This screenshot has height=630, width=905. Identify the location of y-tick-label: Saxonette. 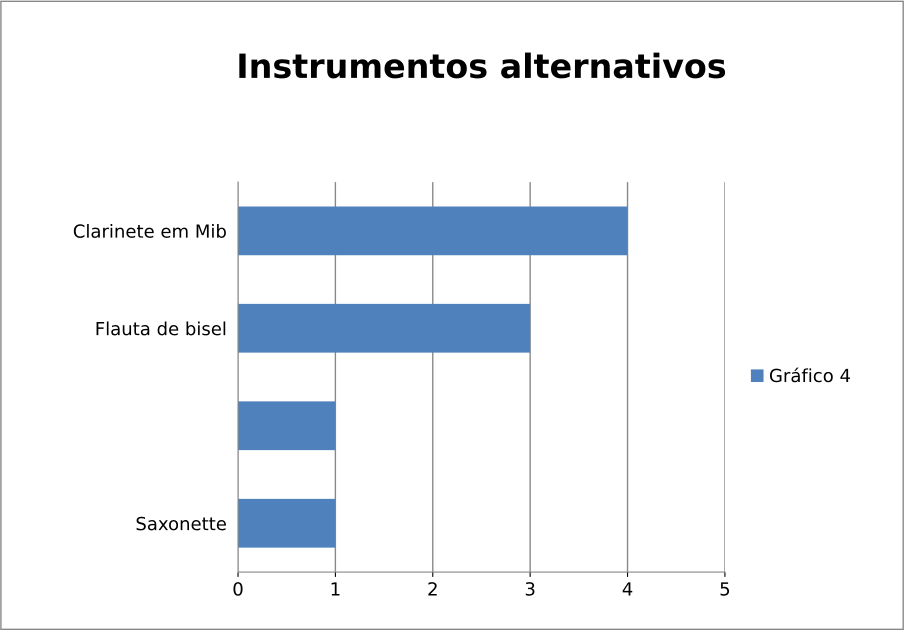
(181, 523).